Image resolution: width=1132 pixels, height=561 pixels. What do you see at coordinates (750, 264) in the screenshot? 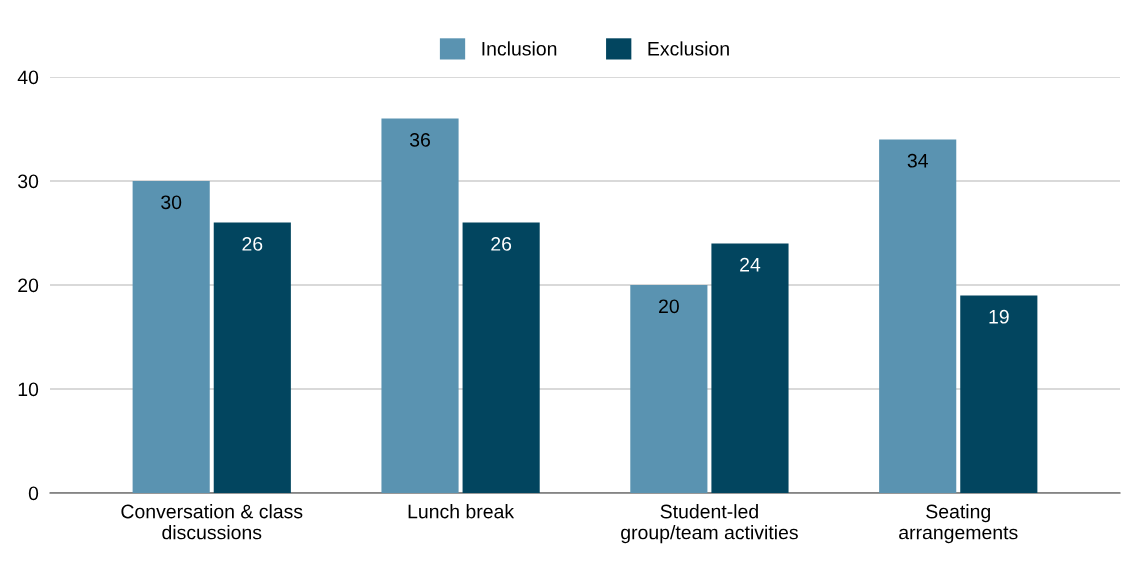
I see `data-label: 24` at bounding box center [750, 264].